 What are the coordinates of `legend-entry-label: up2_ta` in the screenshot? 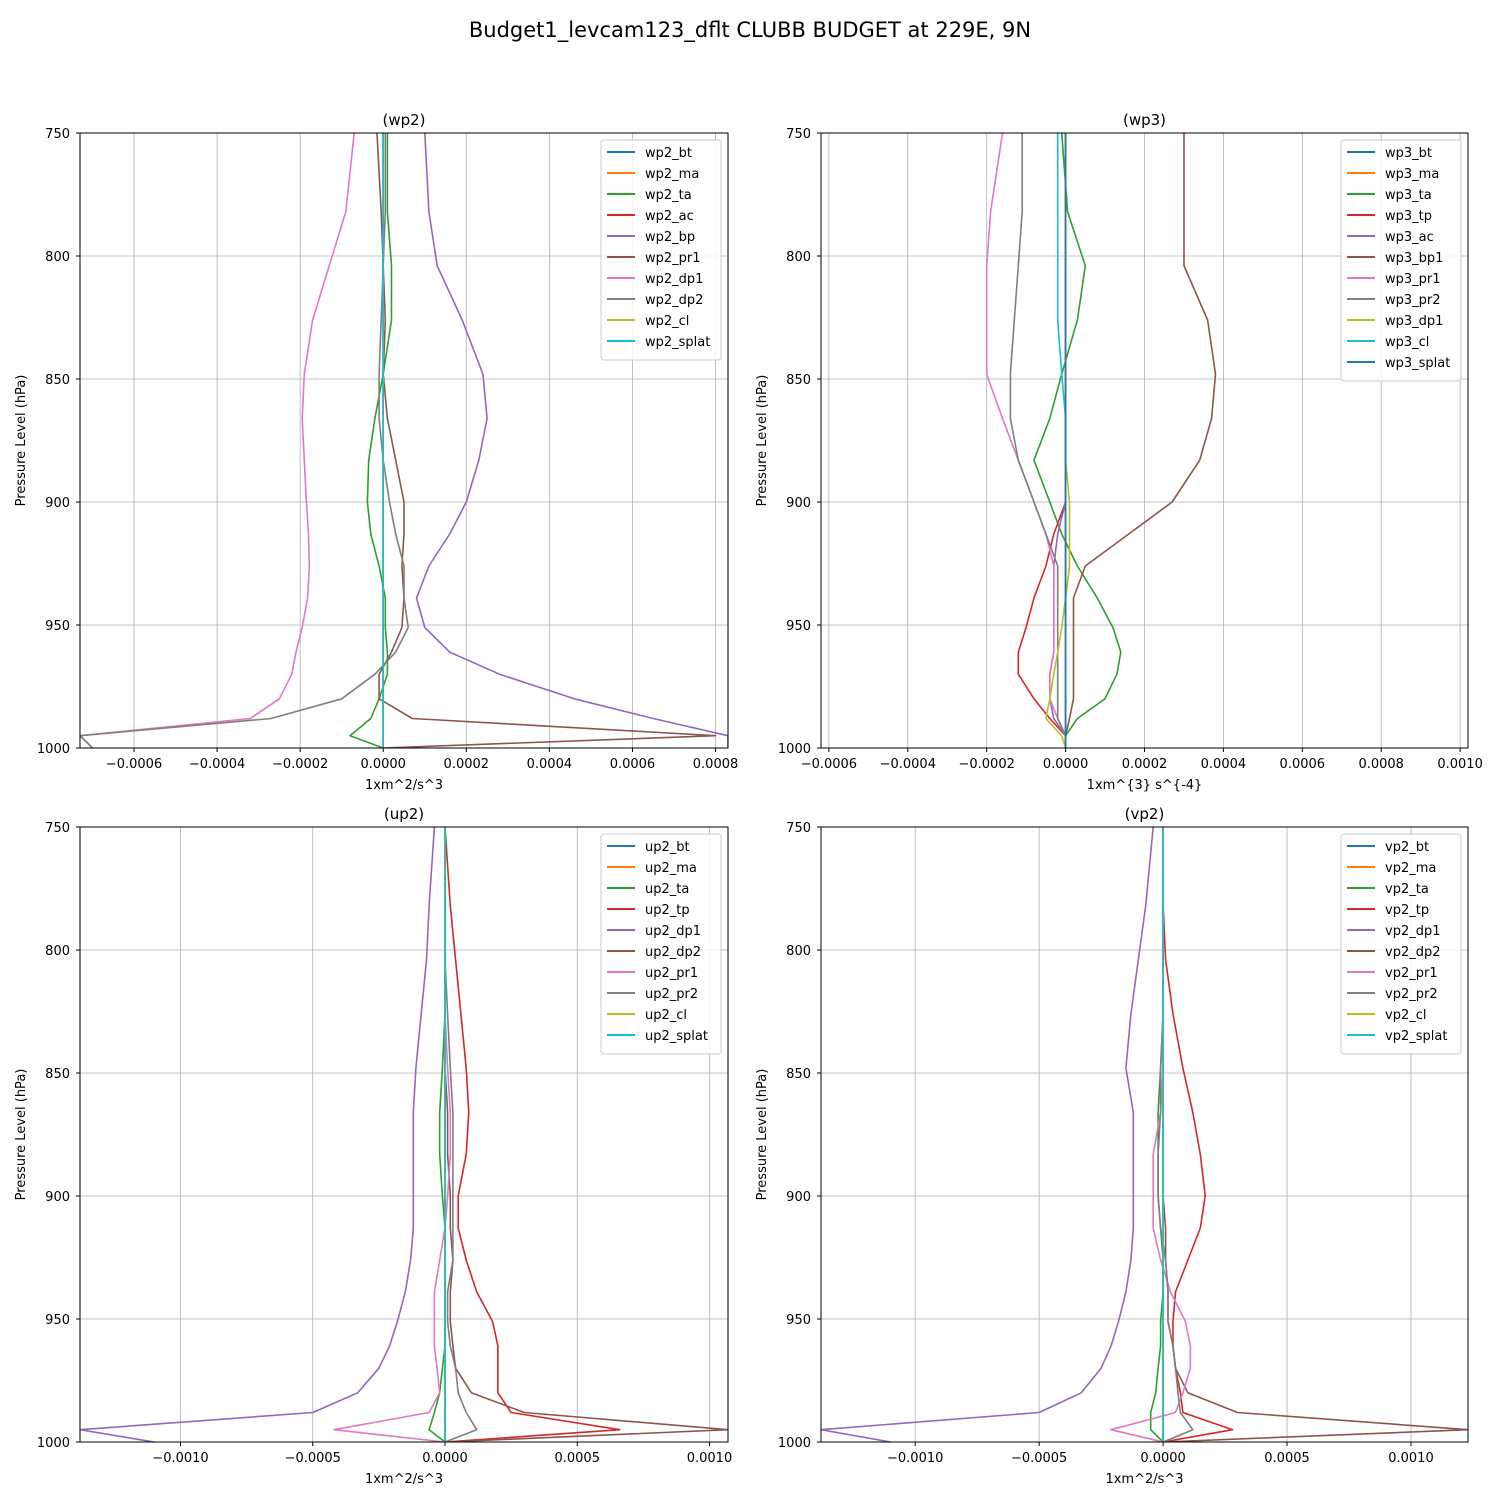 It's located at (667, 889).